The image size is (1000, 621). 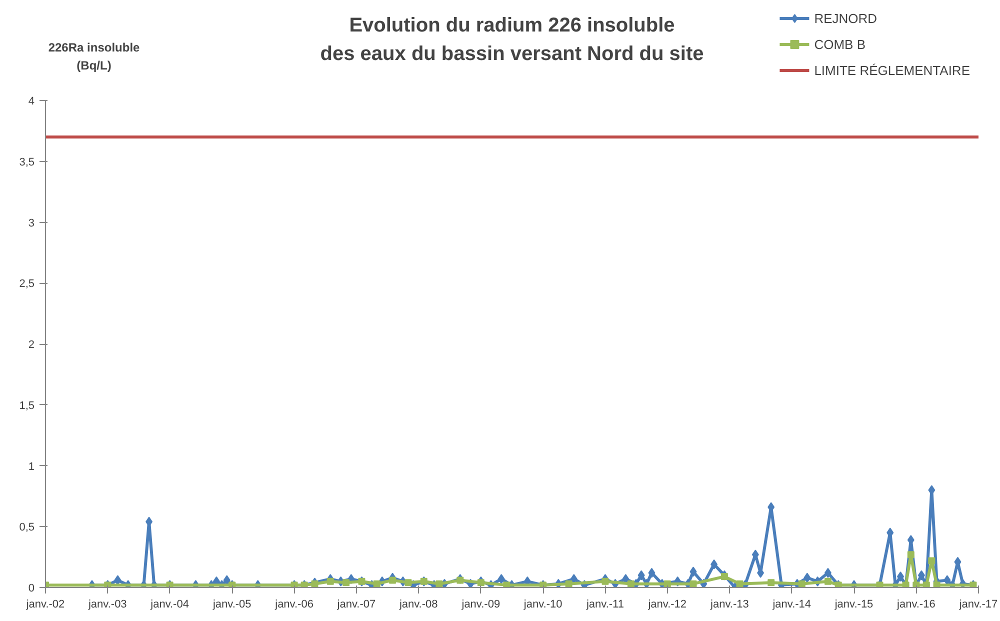 I want to click on y-tick-label: 2,5, so click(x=27, y=284).